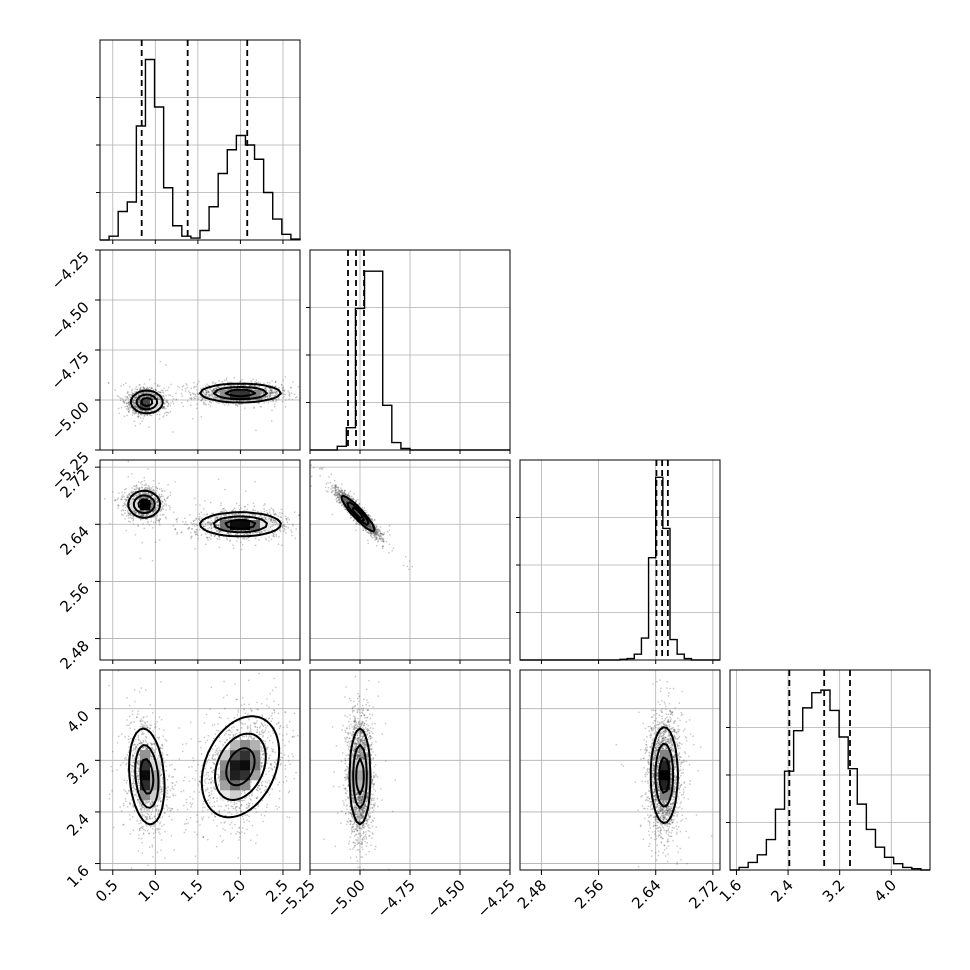 This screenshot has height=970, width=970. What do you see at coordinates (200, 560) in the screenshot?
I see `grid-lines` at bounding box center [200, 560].